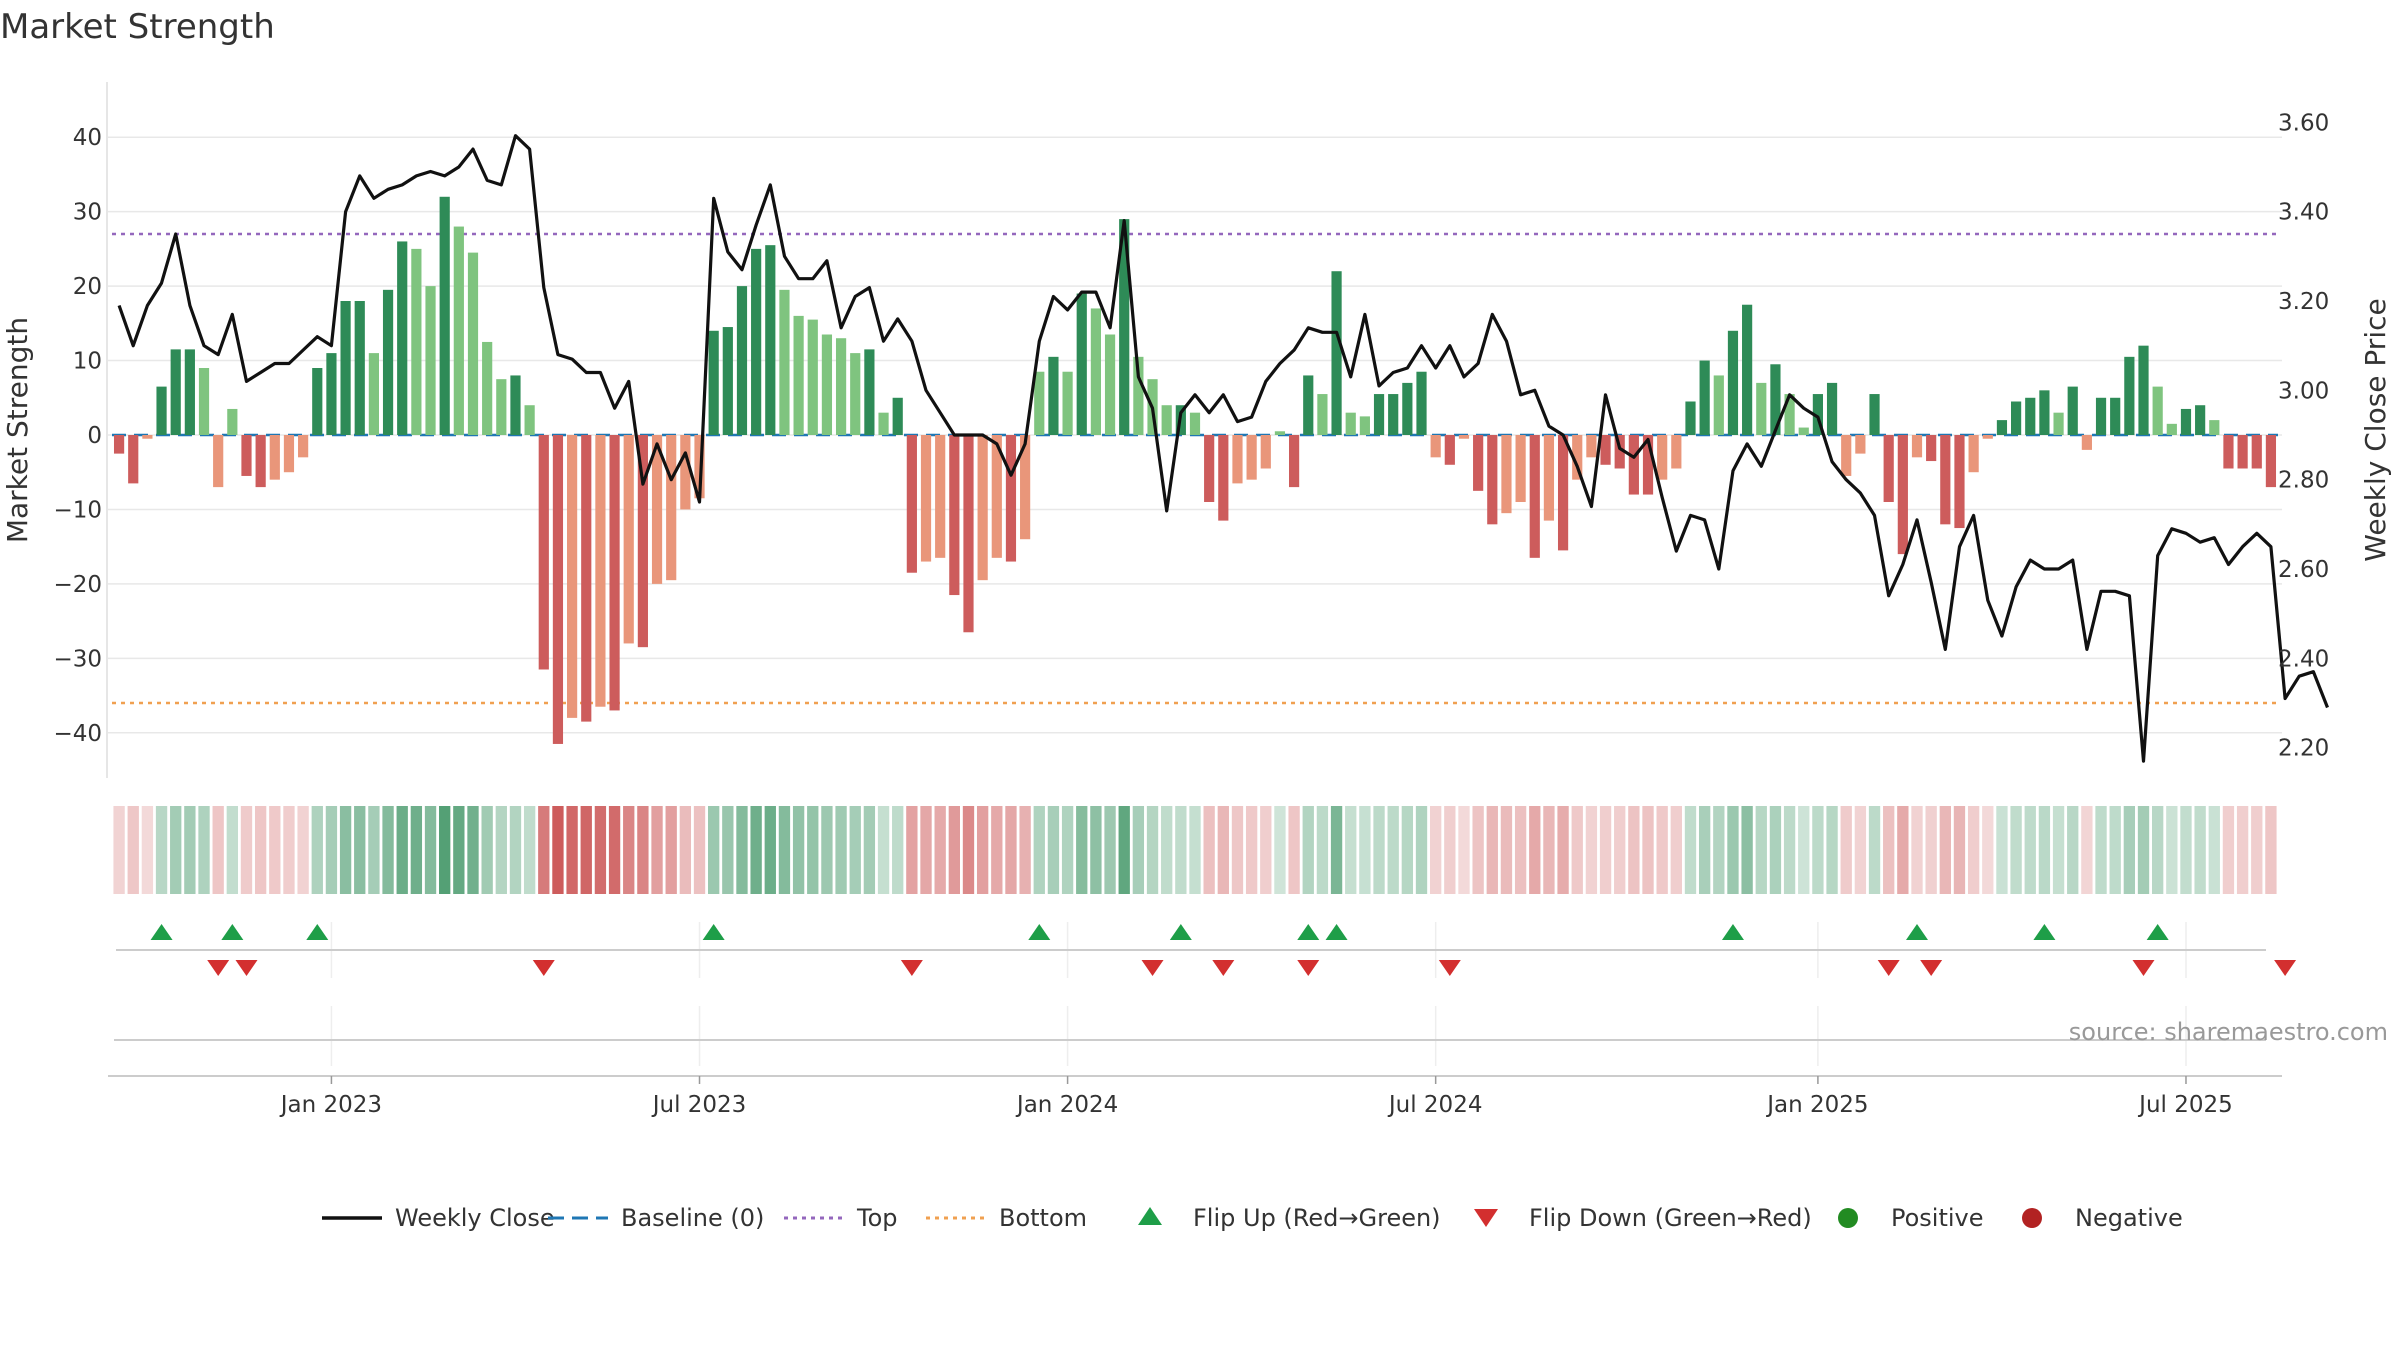 Image resolution: width=2400 pixels, height=1350 pixels. What do you see at coordinates (77, 659) in the screenshot?
I see `y-left-tick-label: −30` at bounding box center [77, 659].